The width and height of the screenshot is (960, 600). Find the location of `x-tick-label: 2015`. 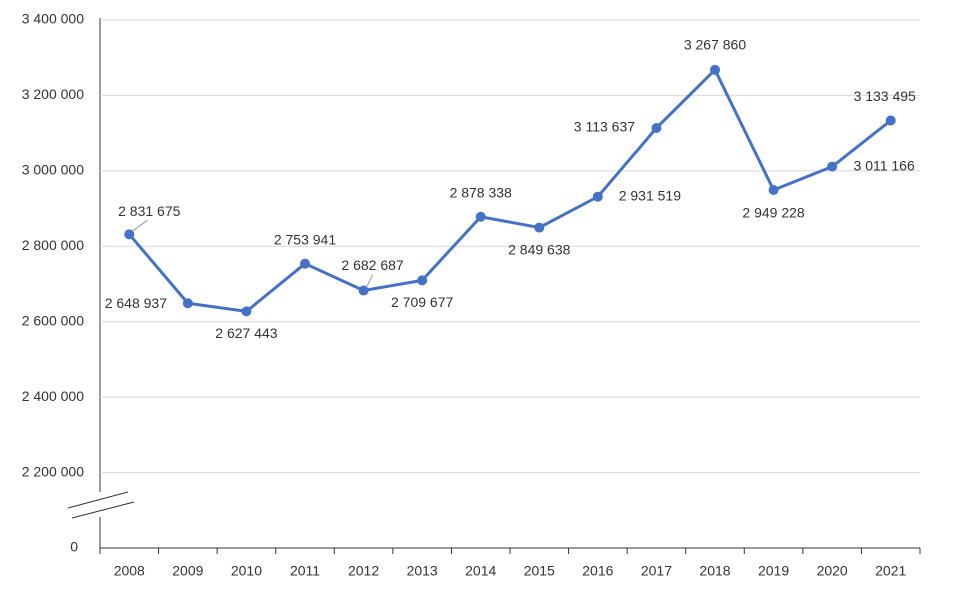

x-tick-label: 2015 is located at coordinates (539, 571).